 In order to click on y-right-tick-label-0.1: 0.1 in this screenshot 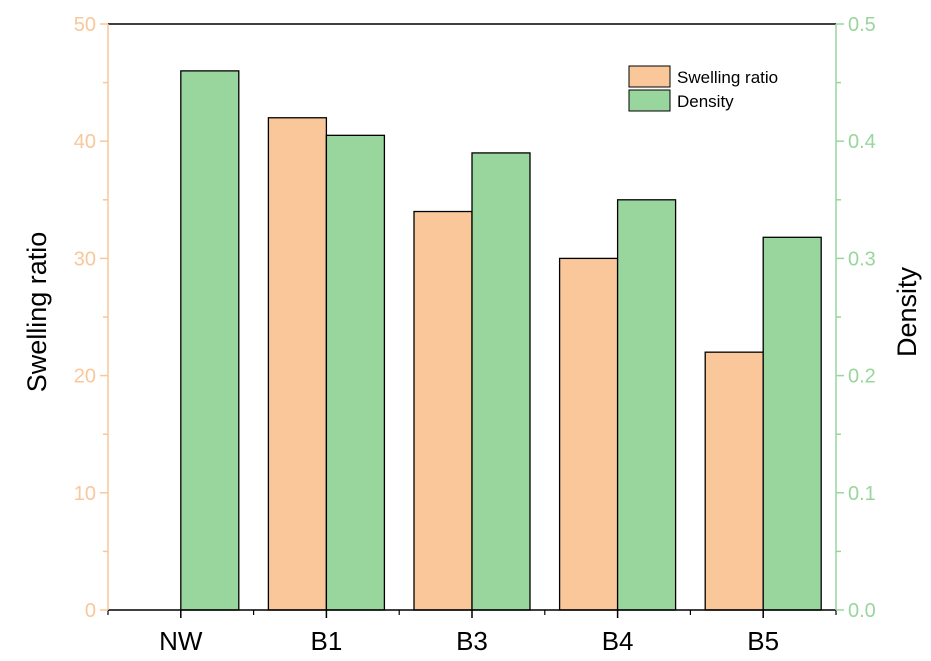, I will do `click(862, 494)`.